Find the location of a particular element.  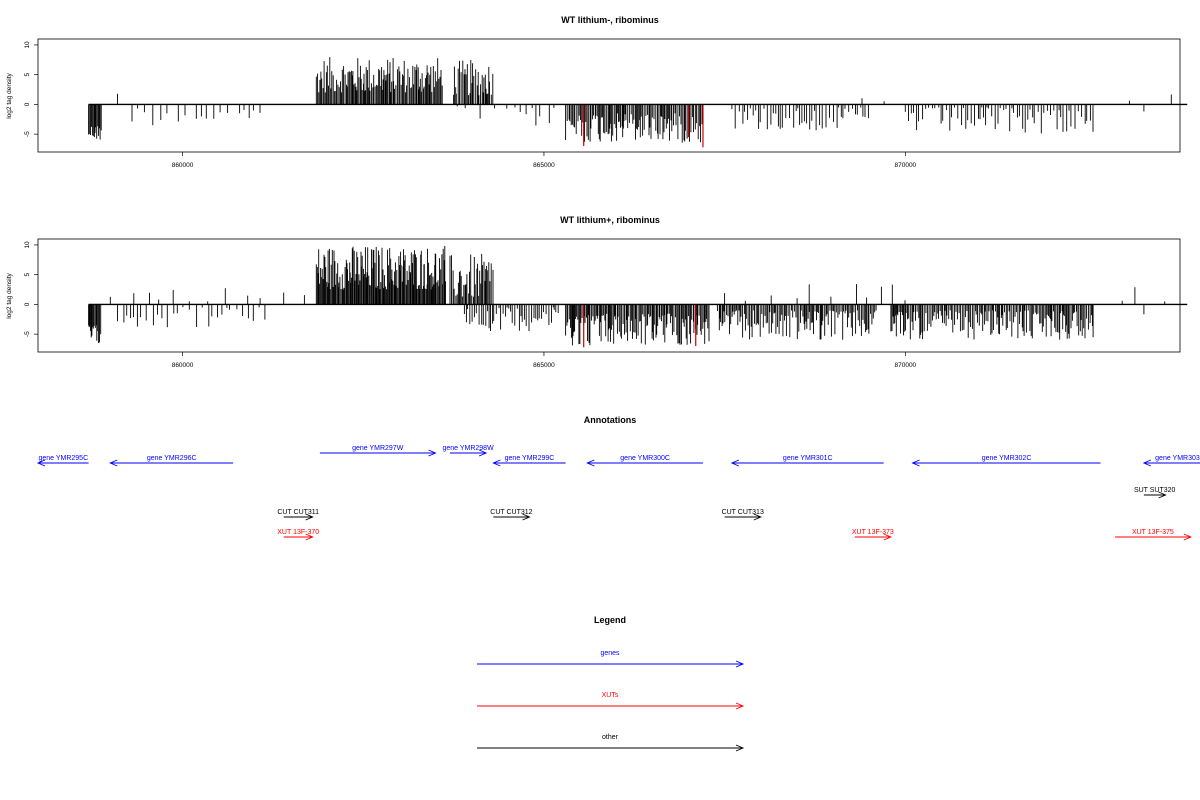

feature-label: gene YMR298W is located at coordinates (468, 448).